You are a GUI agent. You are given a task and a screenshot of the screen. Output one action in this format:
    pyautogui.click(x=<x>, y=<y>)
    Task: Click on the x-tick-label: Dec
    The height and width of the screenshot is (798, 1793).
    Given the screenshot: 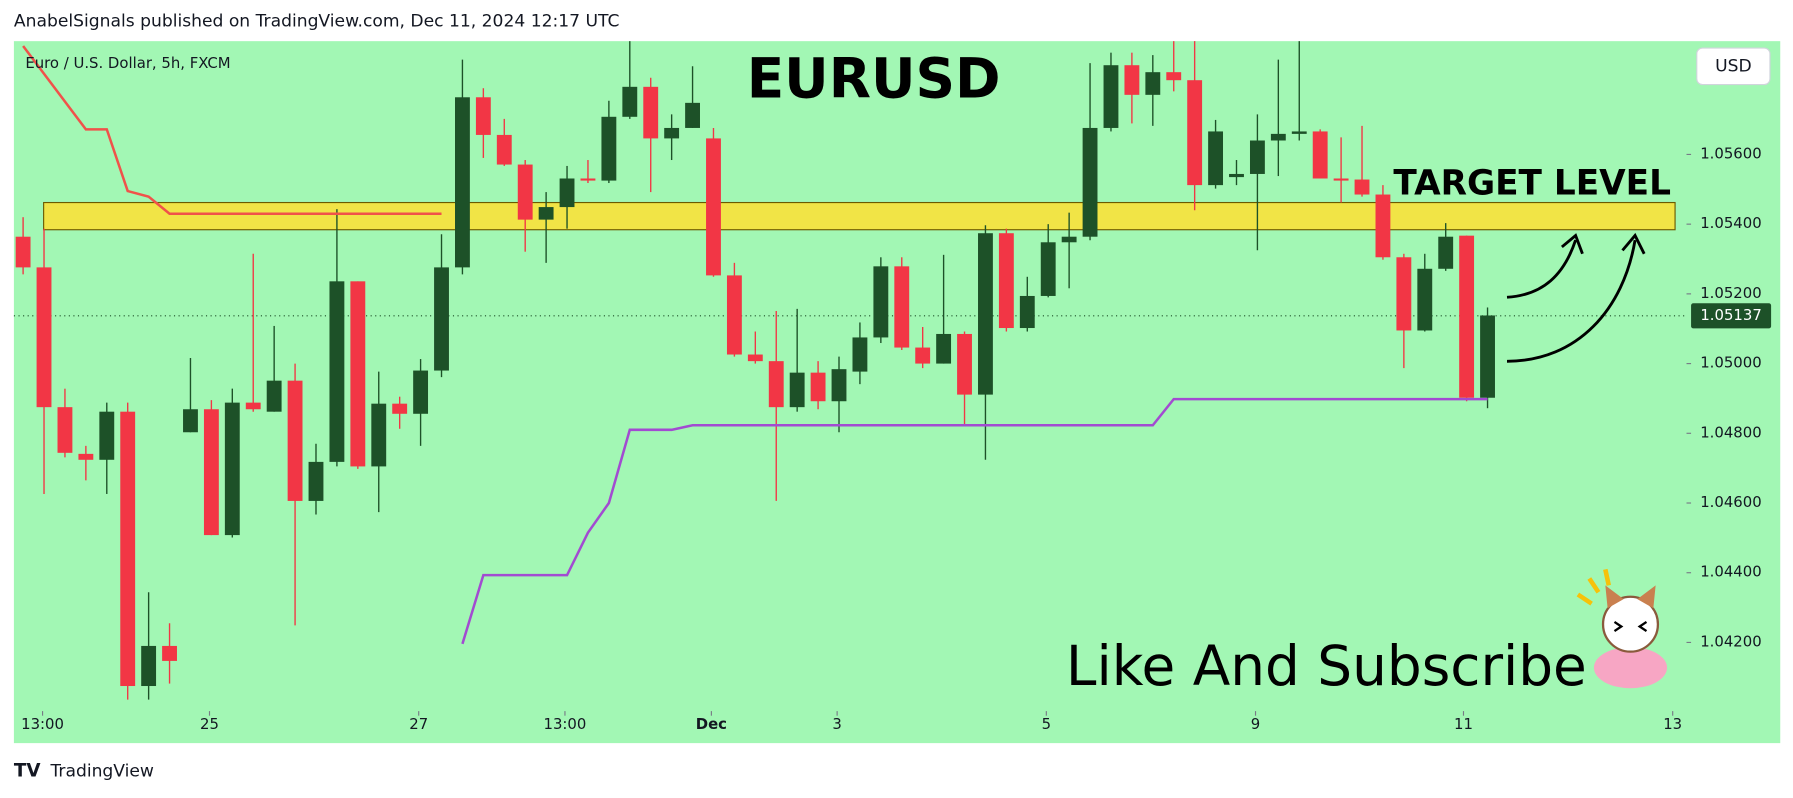 What is the action you would take?
    pyautogui.click(x=711, y=724)
    